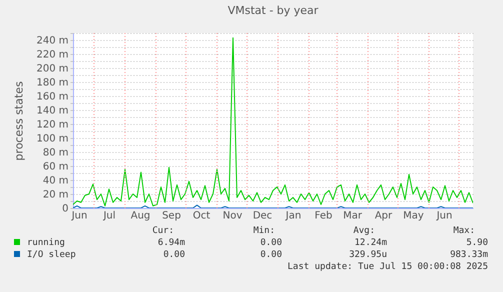 The height and width of the screenshot is (292, 503). I want to click on y-tick-label: 140 m, so click(52, 111).